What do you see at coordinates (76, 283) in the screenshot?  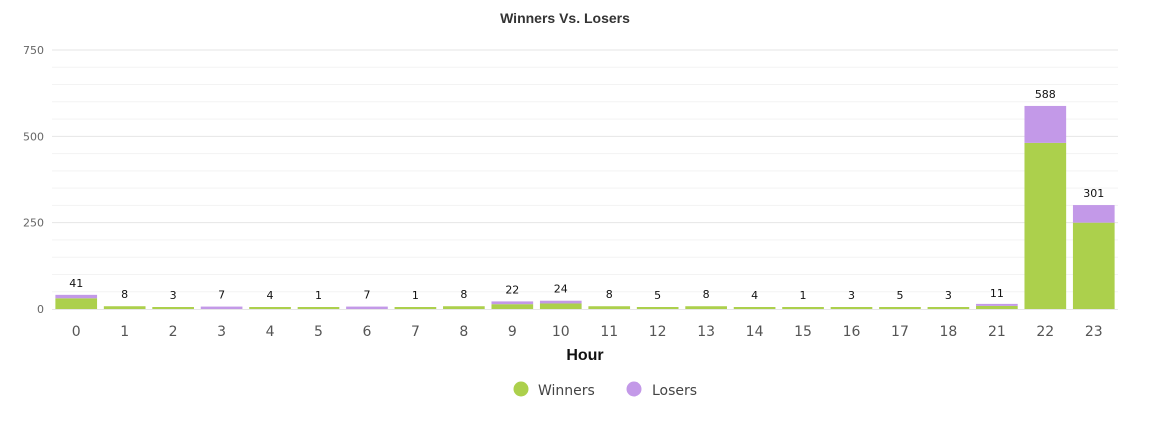 I see `data-label: 41` at bounding box center [76, 283].